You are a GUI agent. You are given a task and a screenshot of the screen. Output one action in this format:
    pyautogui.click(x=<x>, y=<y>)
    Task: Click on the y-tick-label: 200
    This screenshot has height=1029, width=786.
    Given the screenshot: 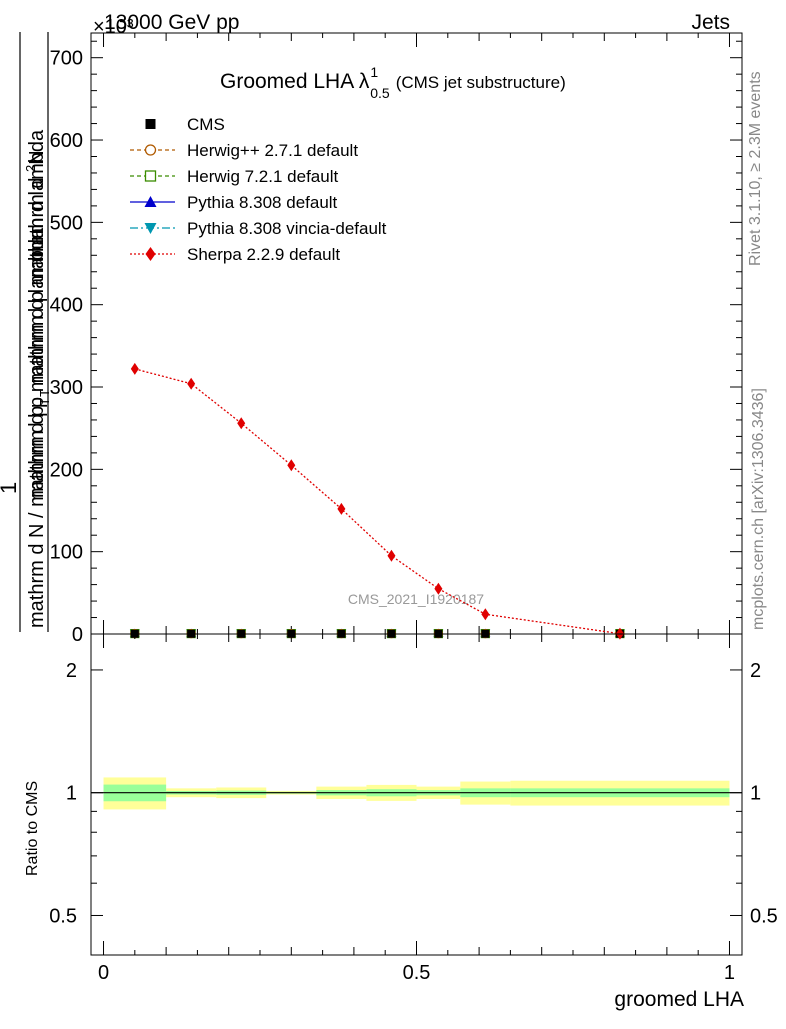 What is the action you would take?
    pyautogui.click(x=66, y=470)
    